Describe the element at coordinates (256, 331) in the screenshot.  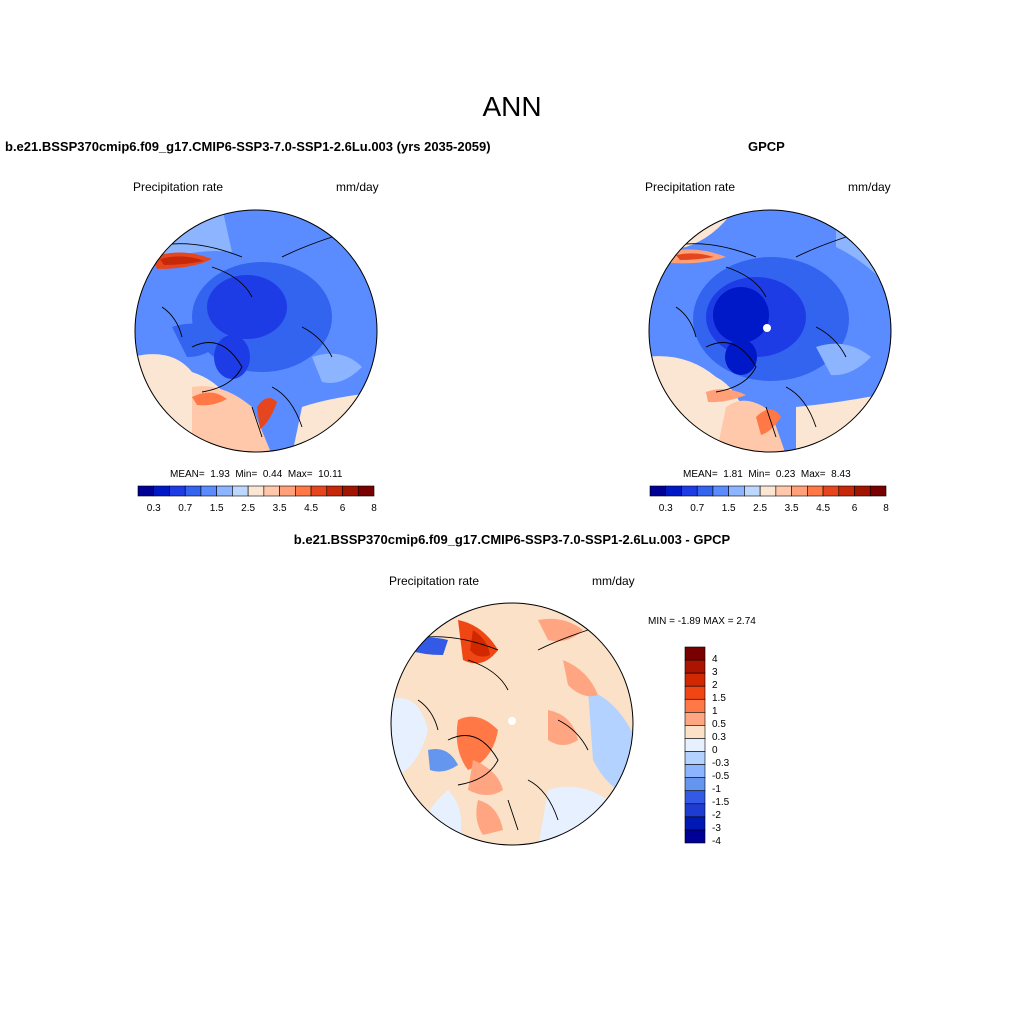
I see `model-polar-map` at that location.